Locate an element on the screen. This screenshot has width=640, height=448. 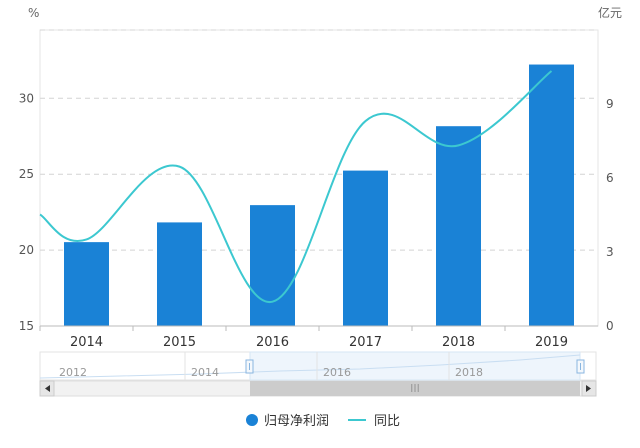
legend: 归母净利润 同比 is located at coordinates (323, 421).